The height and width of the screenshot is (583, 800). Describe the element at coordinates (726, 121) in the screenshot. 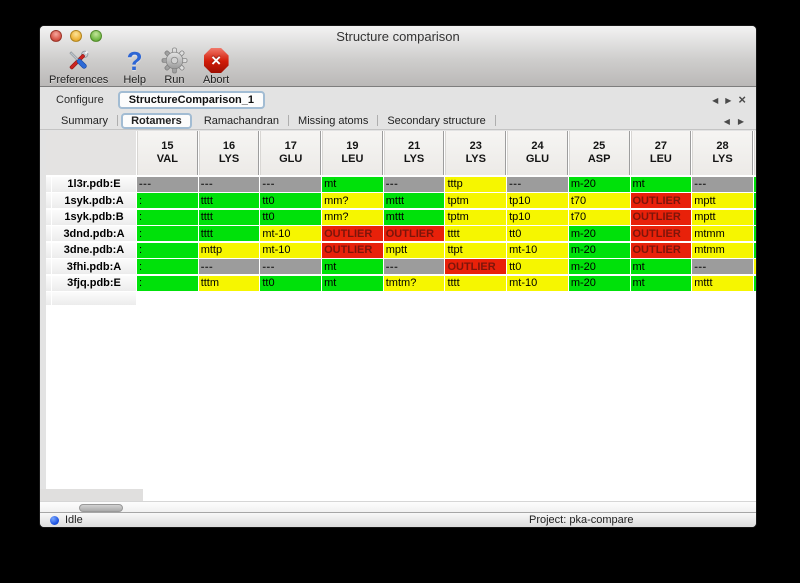

I see `prev-tab-arrow-icon: ◀` at that location.